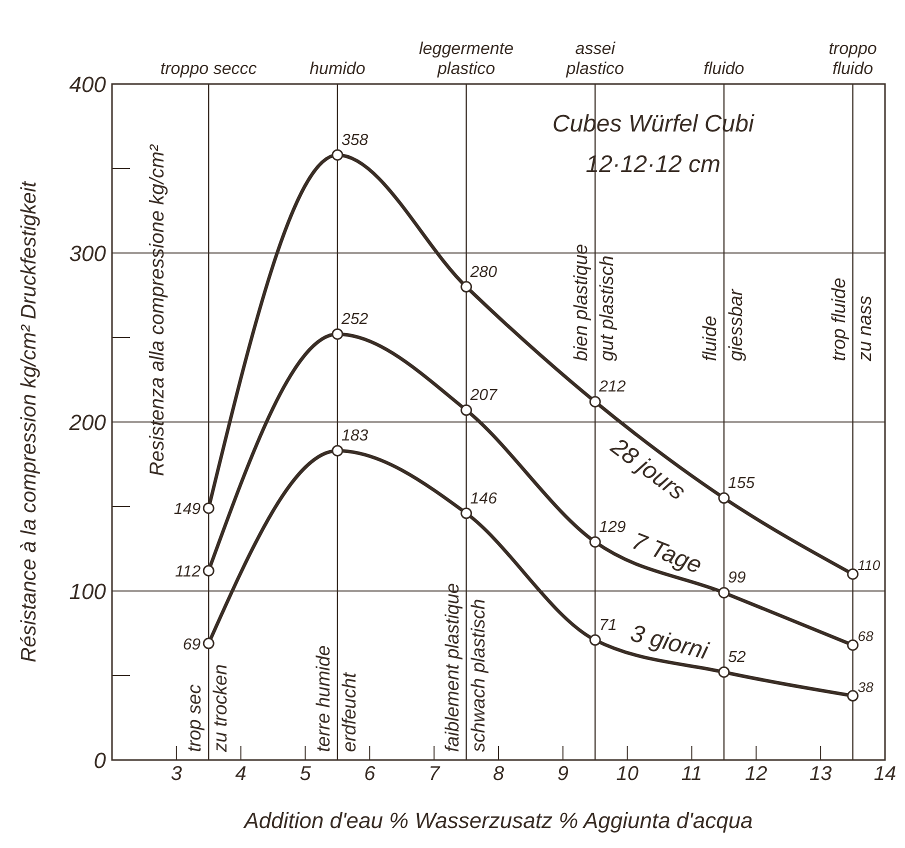  What do you see at coordinates (594, 303) in the screenshot?
I see `ref-line-label: bien plastique gut plastisch` at bounding box center [594, 303].